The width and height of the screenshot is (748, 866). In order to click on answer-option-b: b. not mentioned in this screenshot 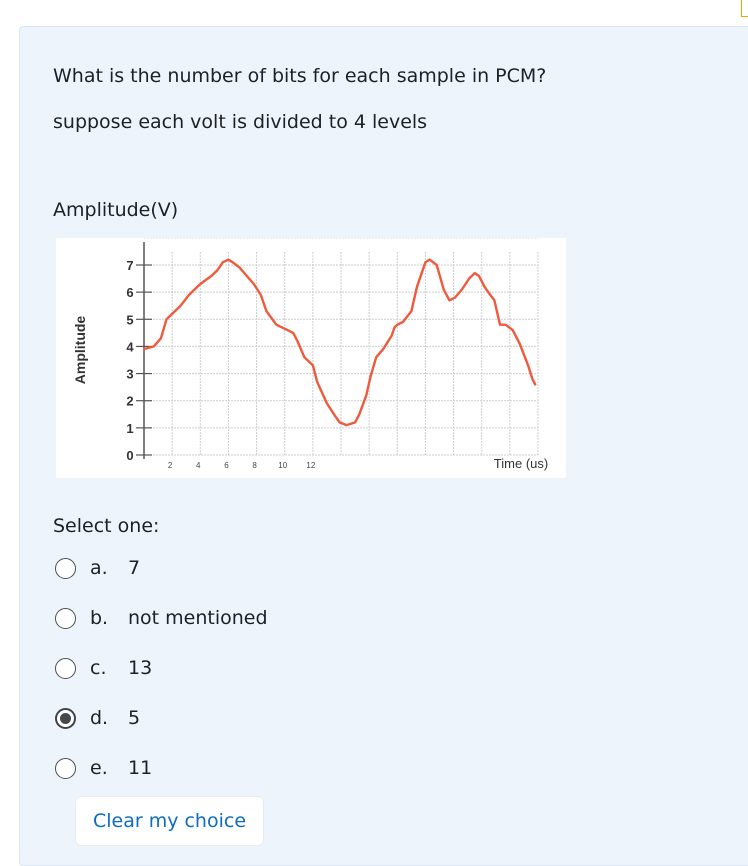, I will do `click(161, 618)`.